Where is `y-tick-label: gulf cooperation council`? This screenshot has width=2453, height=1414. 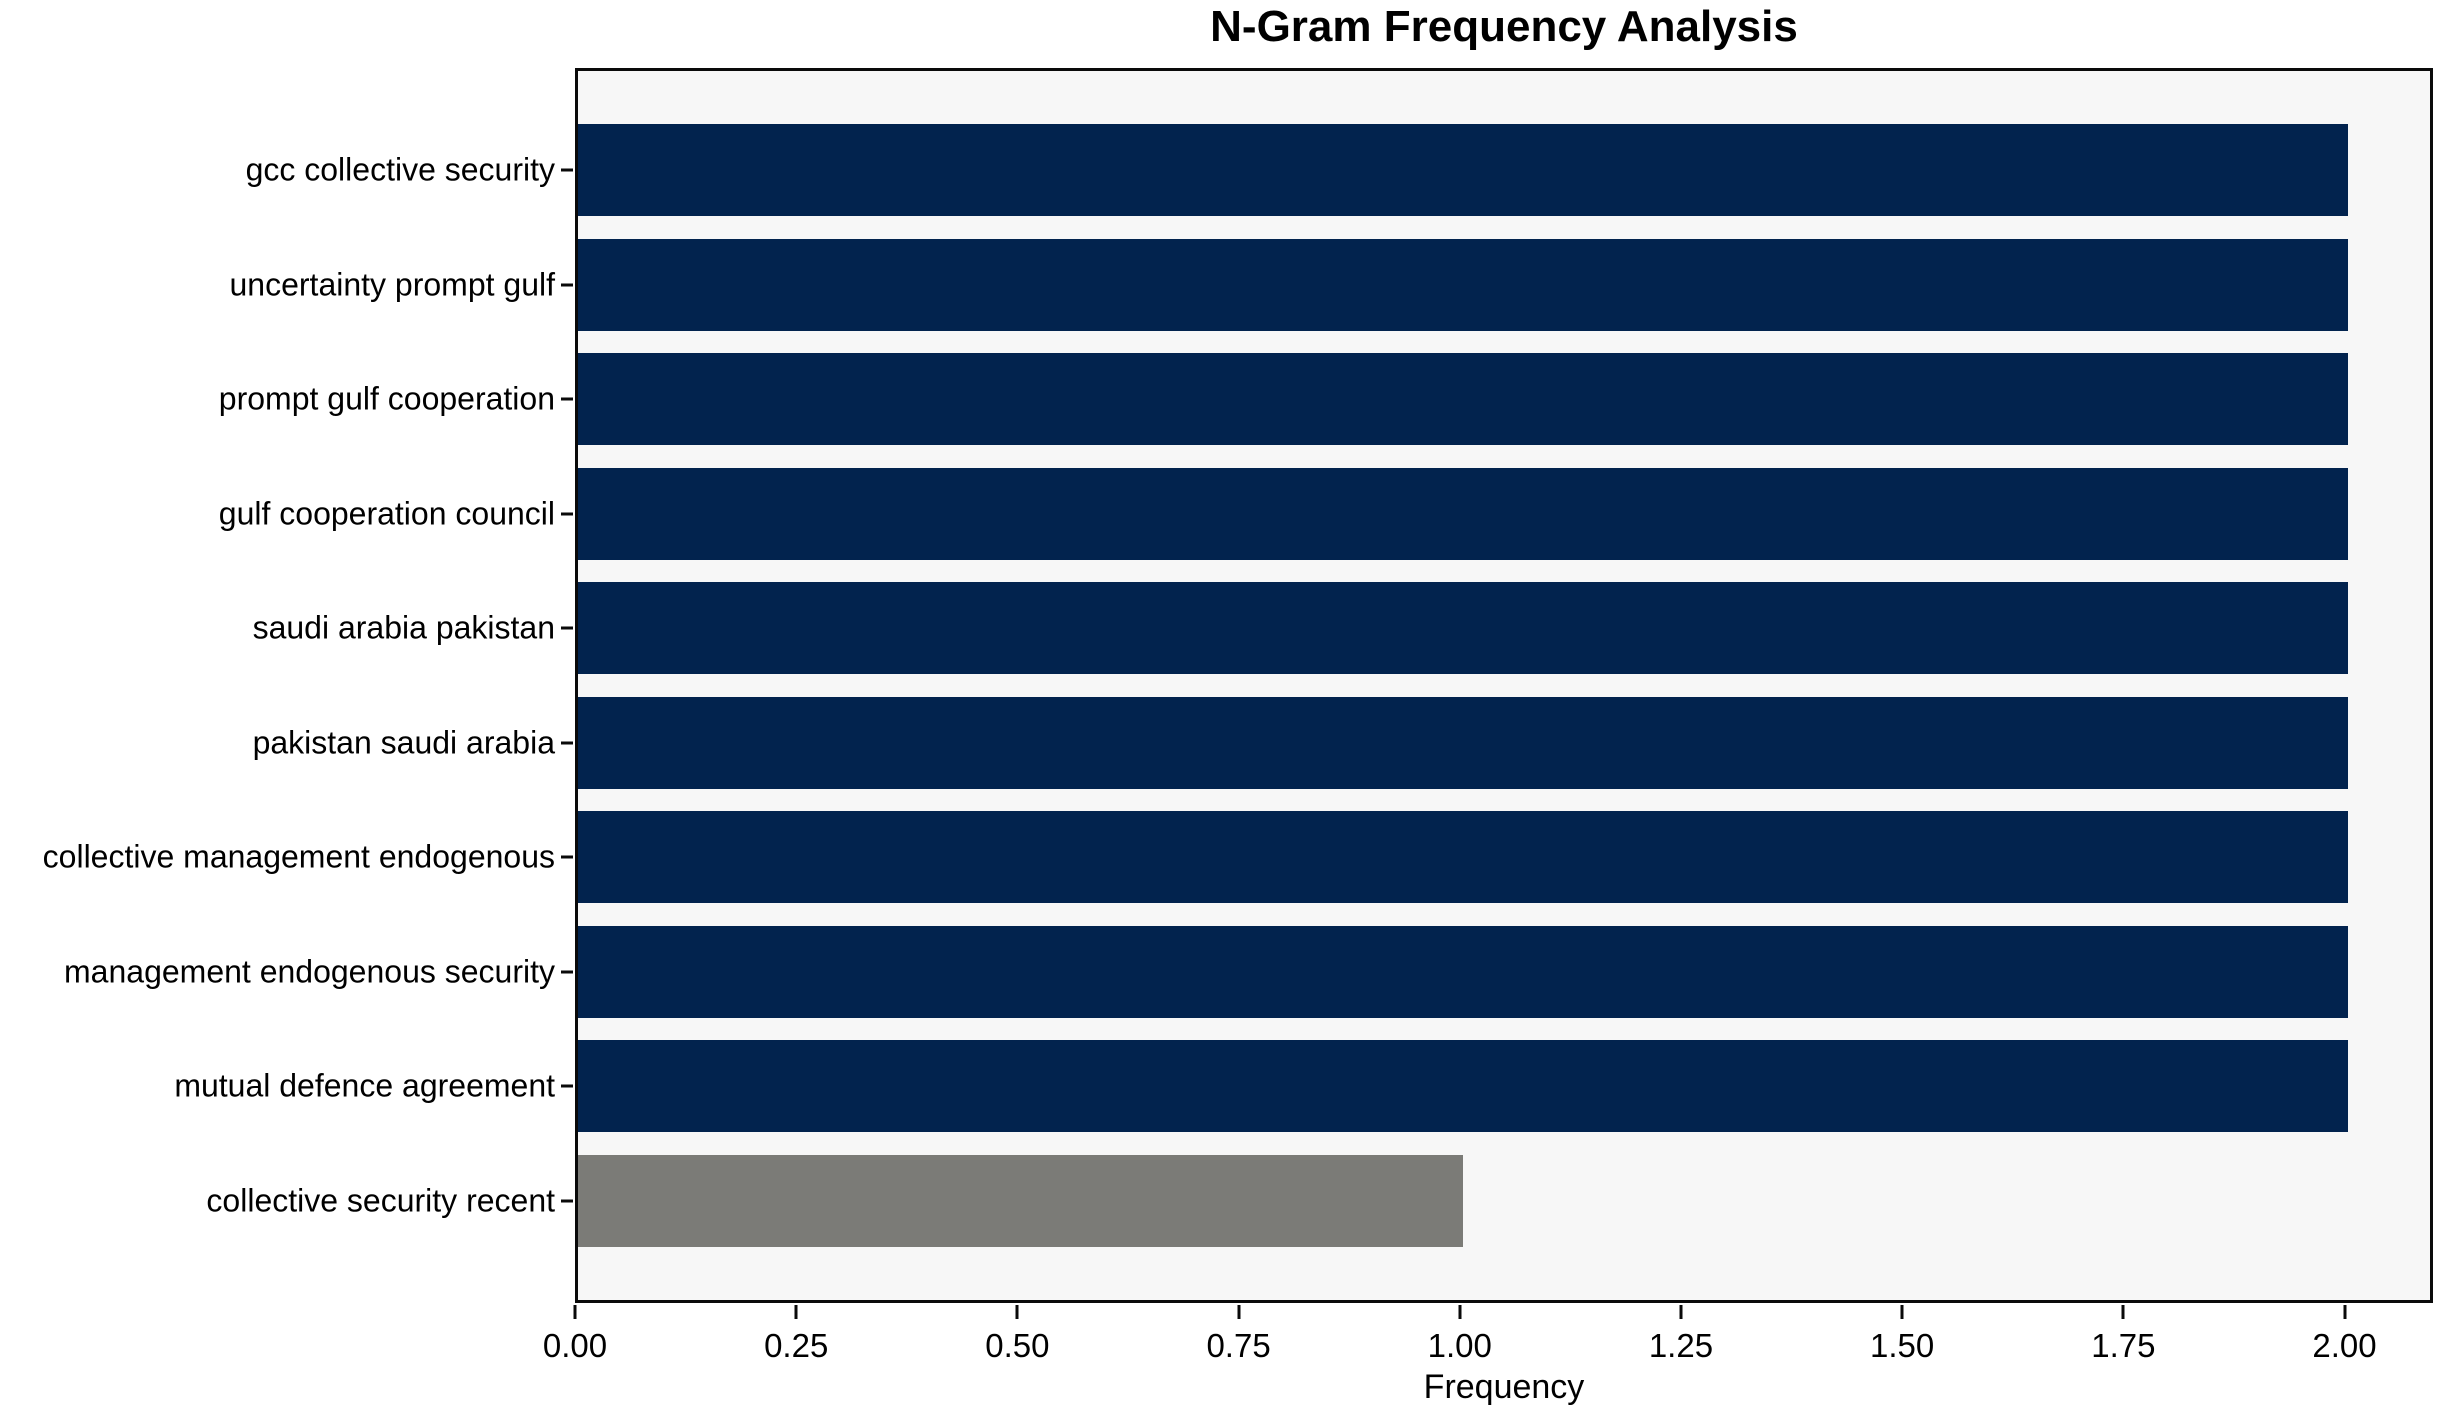 y-tick-label: gulf cooperation council is located at coordinates (386, 513).